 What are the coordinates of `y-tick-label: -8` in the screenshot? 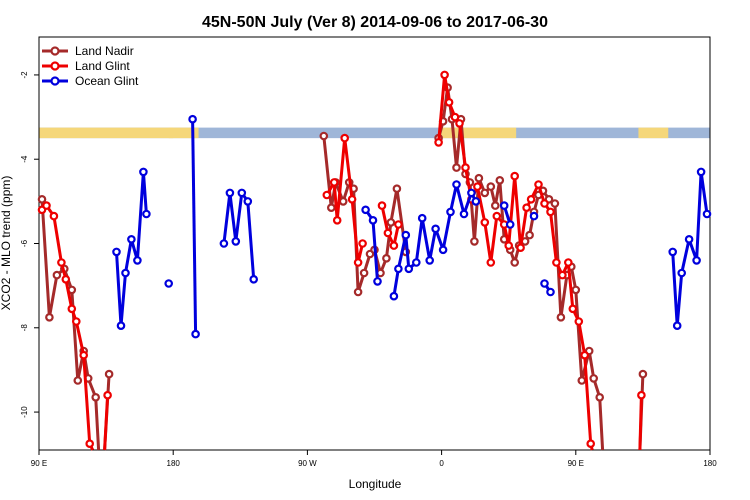 It's located at (24, 328).